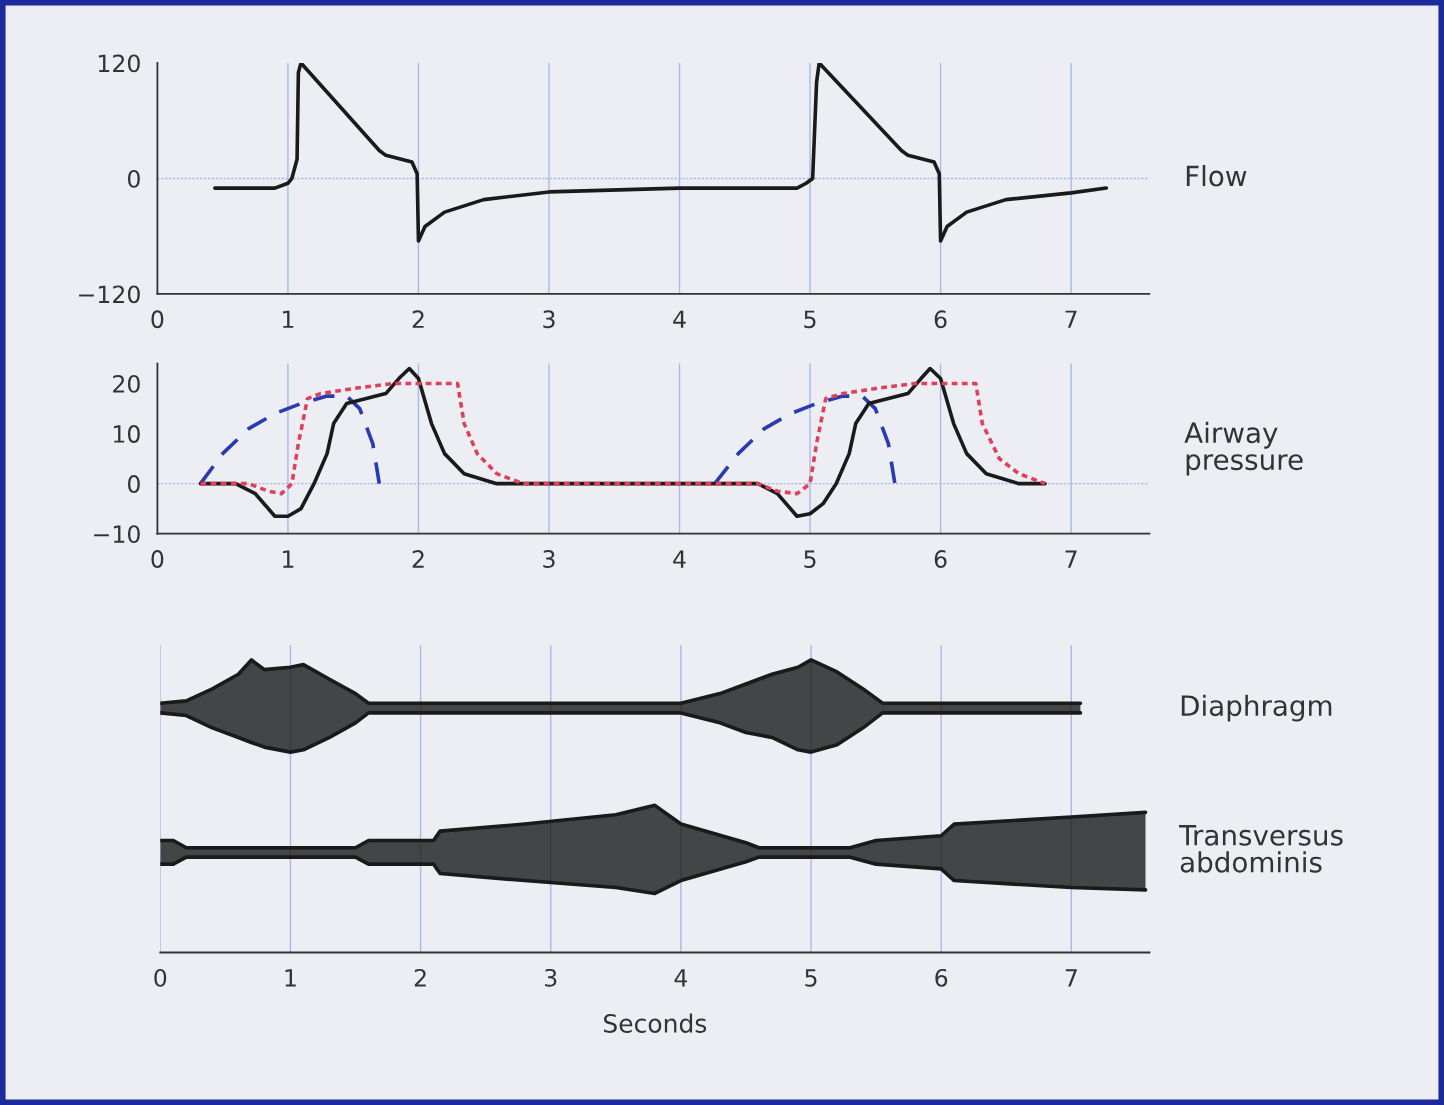  What do you see at coordinates (1243, 448) in the screenshot?
I see `y-axis-title: Airway pressure` at bounding box center [1243, 448].